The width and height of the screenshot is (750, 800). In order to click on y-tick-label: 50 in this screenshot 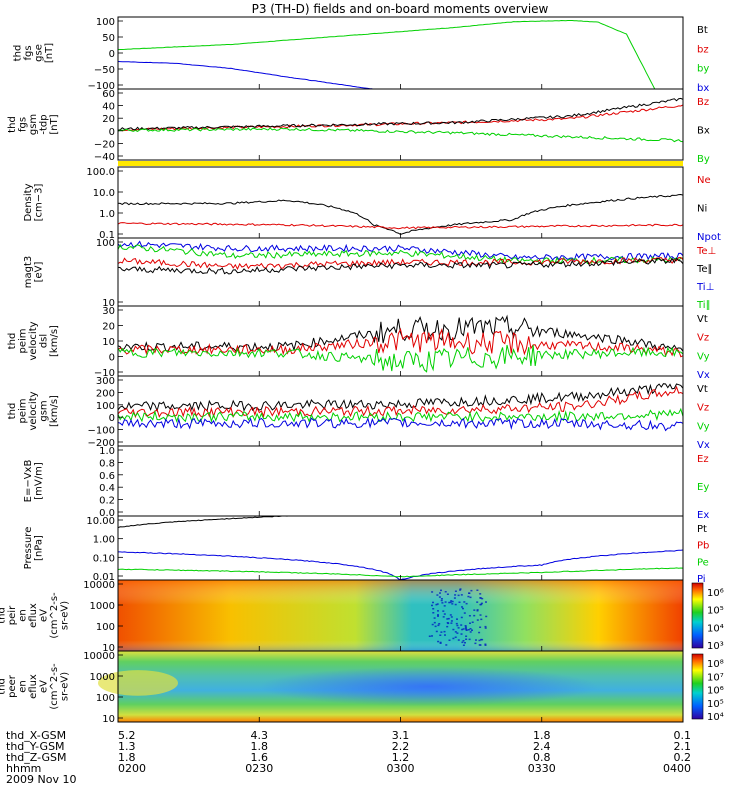, I will do `click(108, 38)`.